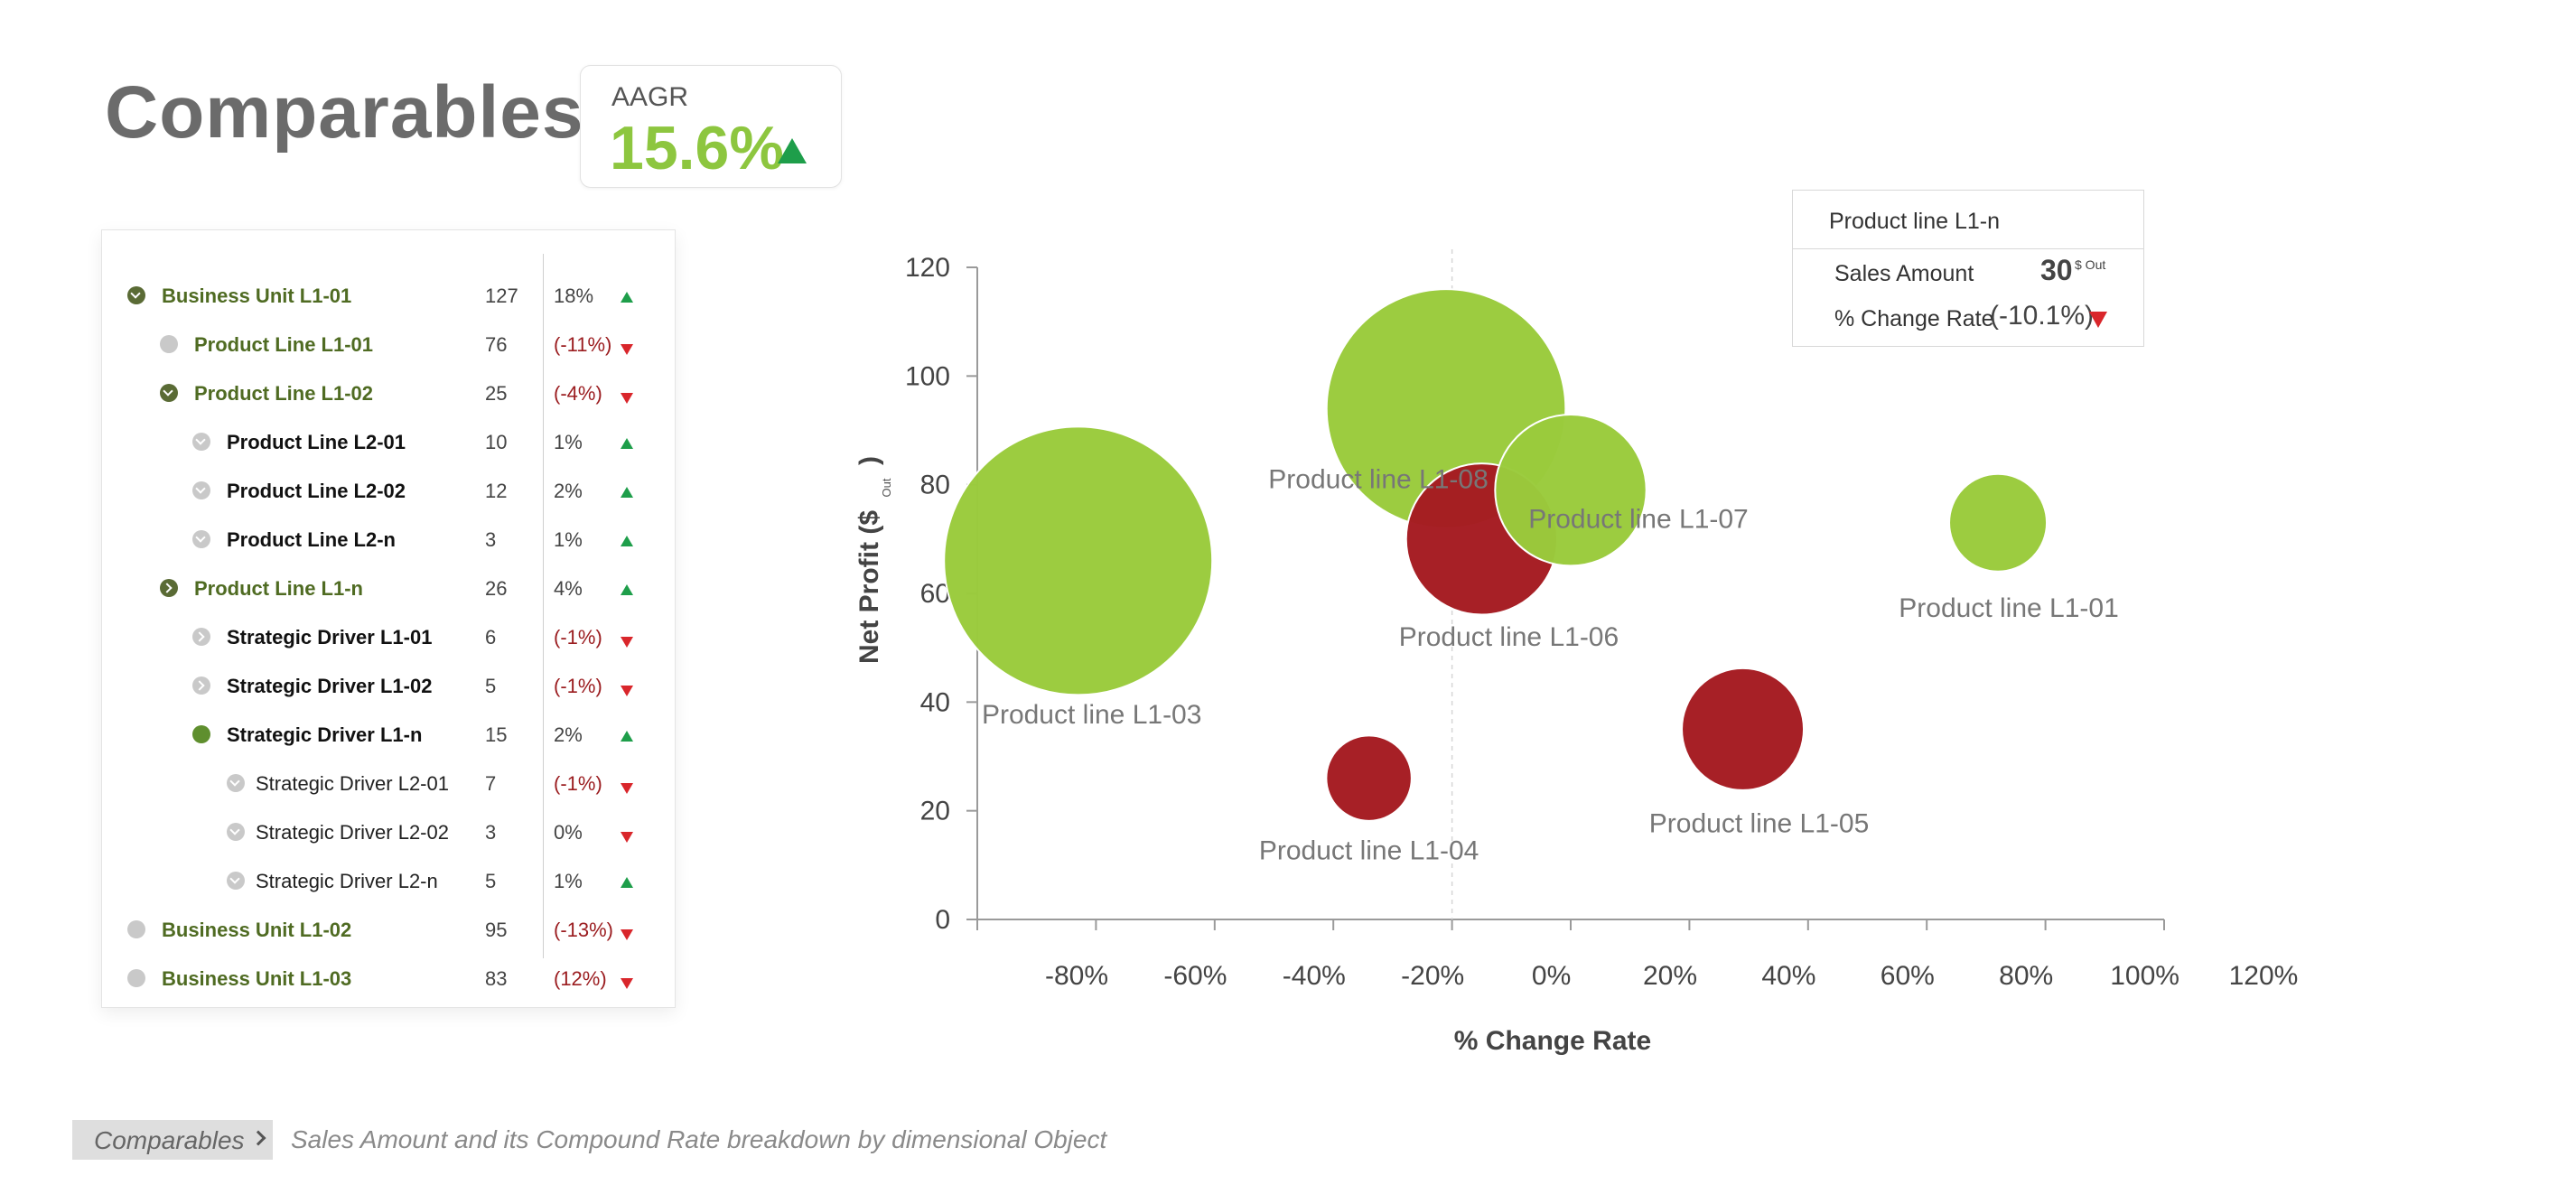  I want to click on x-tick-label: -40%, so click(1314, 976).